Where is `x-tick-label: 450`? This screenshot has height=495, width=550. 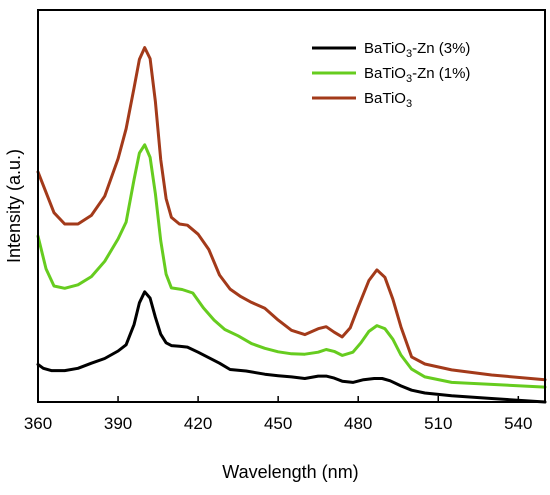 x-tick-label: 450 is located at coordinates (278, 423).